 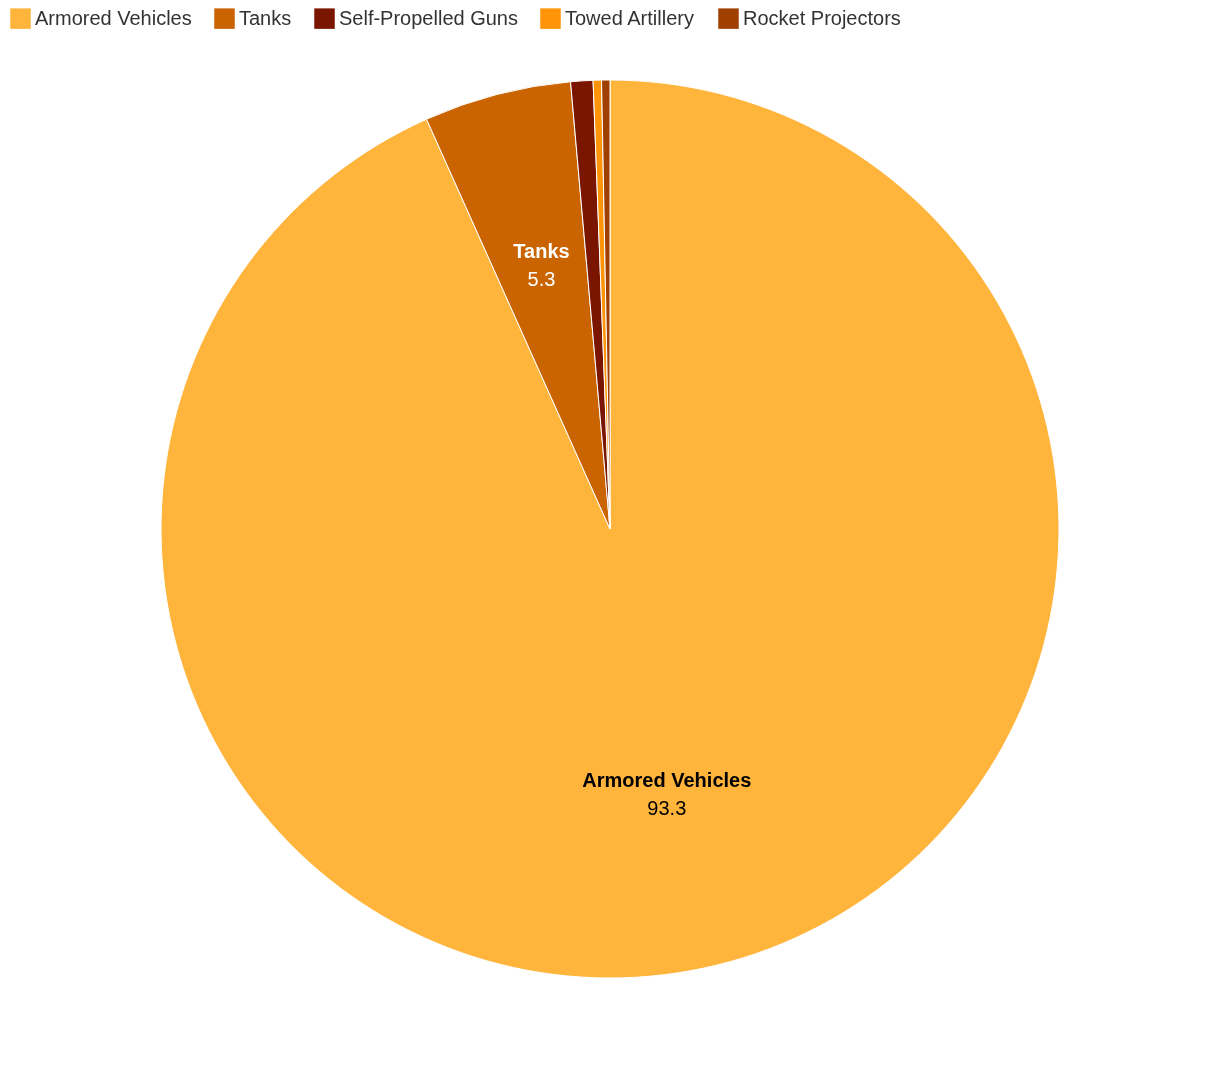 What do you see at coordinates (428, 17) in the screenshot?
I see `legend-label: Self-Propelled Guns` at bounding box center [428, 17].